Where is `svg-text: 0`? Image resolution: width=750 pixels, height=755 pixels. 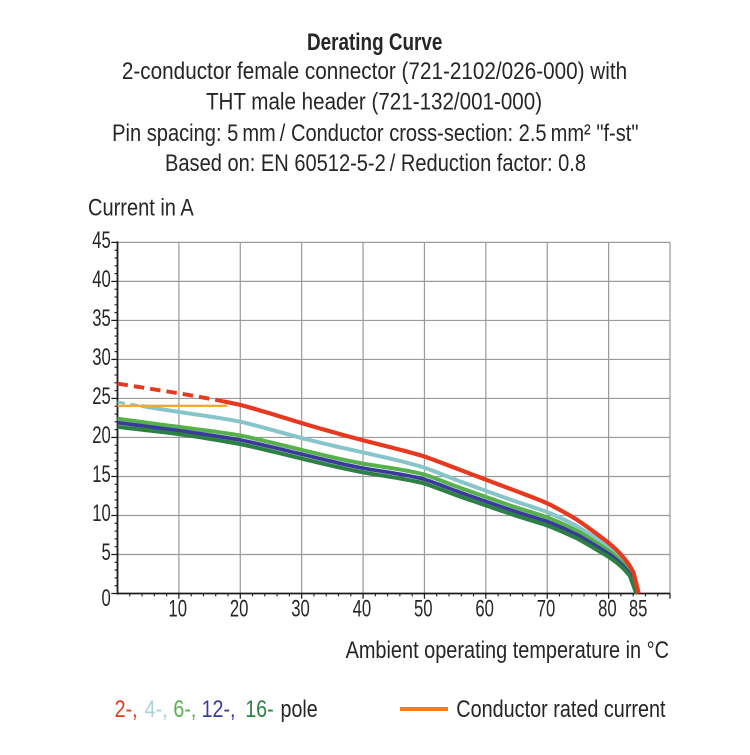 svg-text: 0 is located at coordinates (106, 598).